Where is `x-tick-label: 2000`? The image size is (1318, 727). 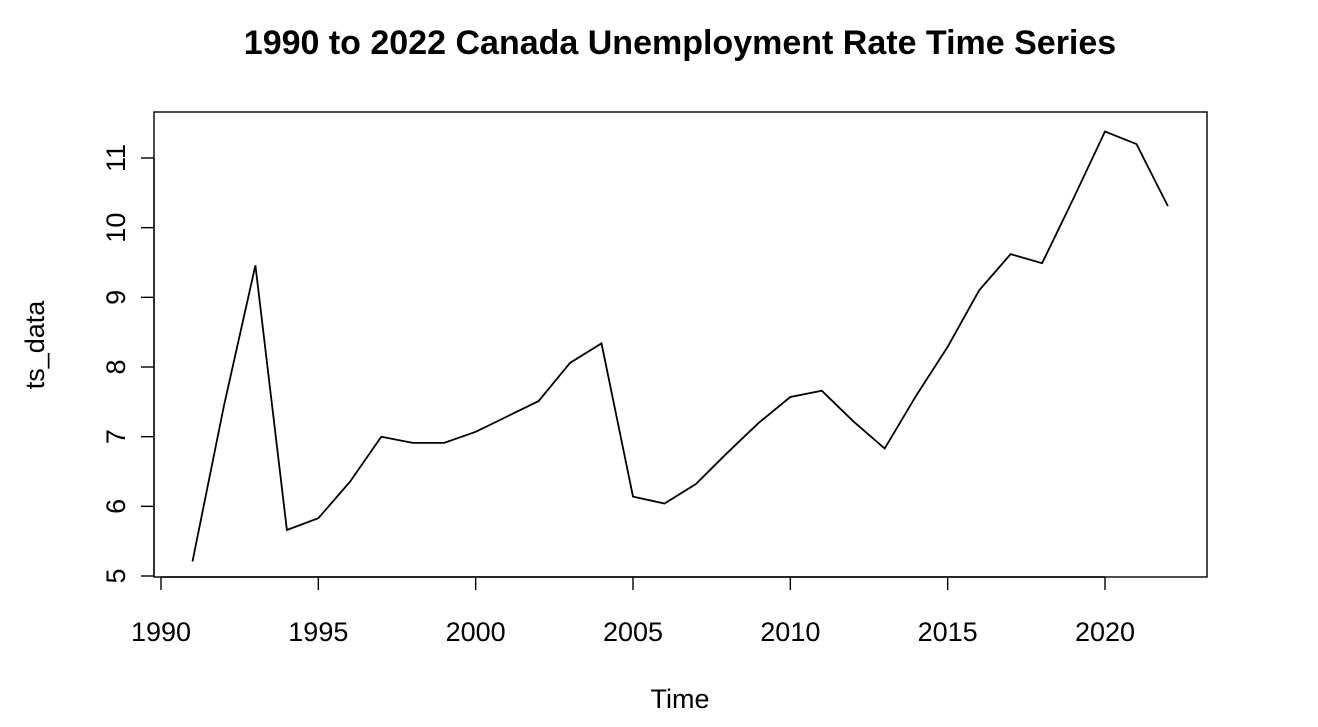 x-tick-label: 2000 is located at coordinates (476, 632).